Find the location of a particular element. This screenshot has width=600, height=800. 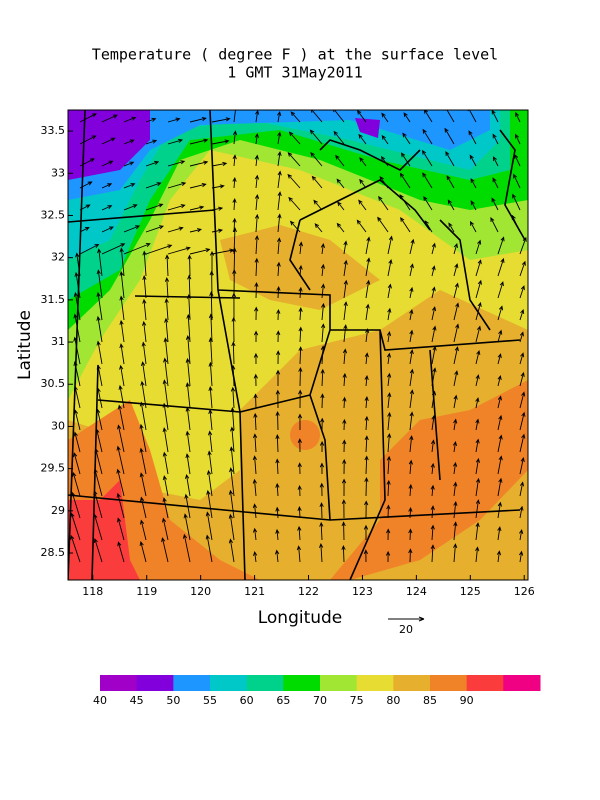

colorbar-label: 65 is located at coordinates (283, 700).